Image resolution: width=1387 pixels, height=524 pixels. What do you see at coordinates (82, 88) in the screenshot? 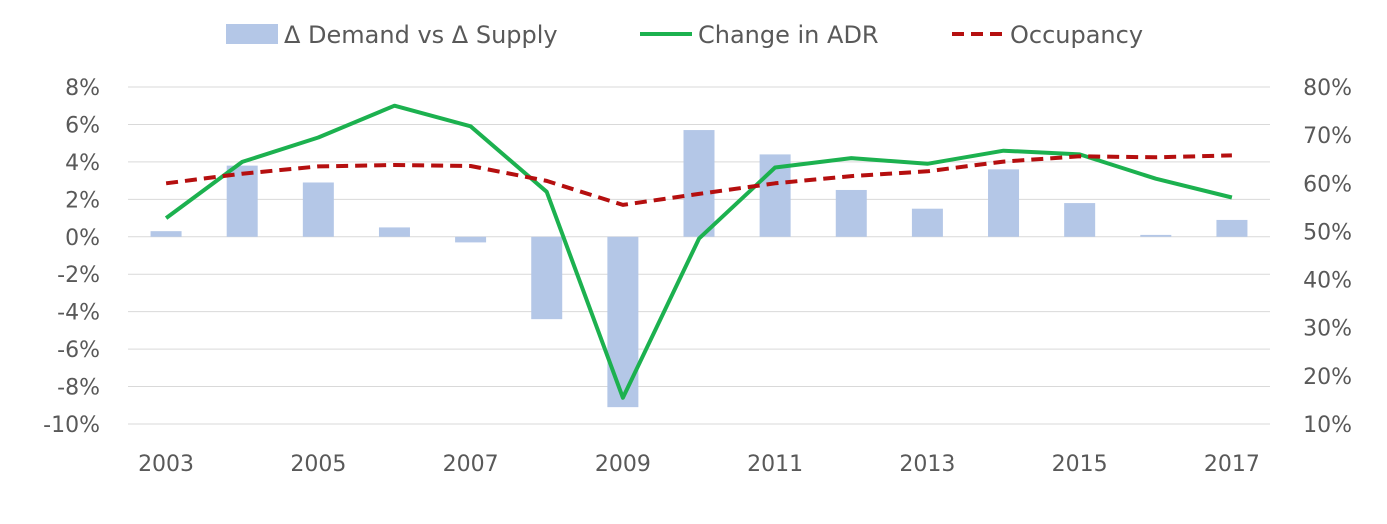
I see `y-left-tick-label: 8%` at bounding box center [82, 88].